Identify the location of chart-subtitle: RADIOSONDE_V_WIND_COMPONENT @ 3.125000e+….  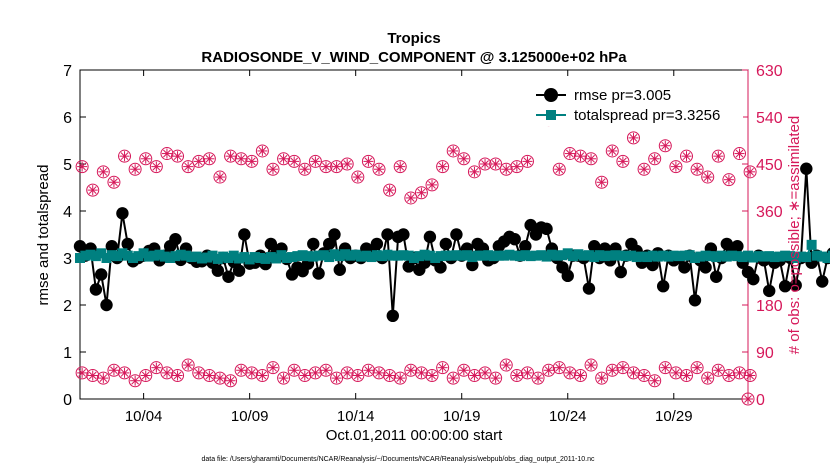
(414, 57).